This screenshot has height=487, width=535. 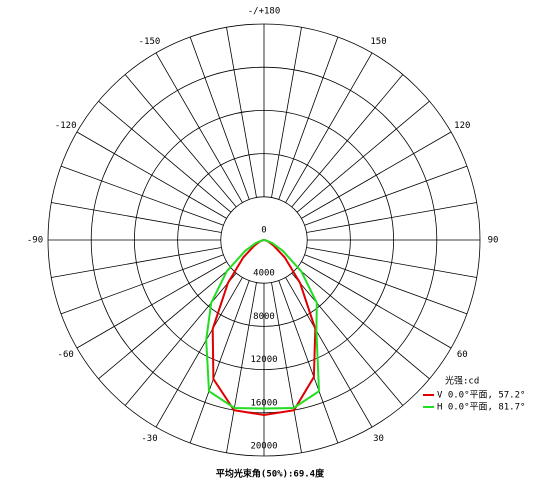 I want to click on angle-label: 60, so click(x=462, y=355).